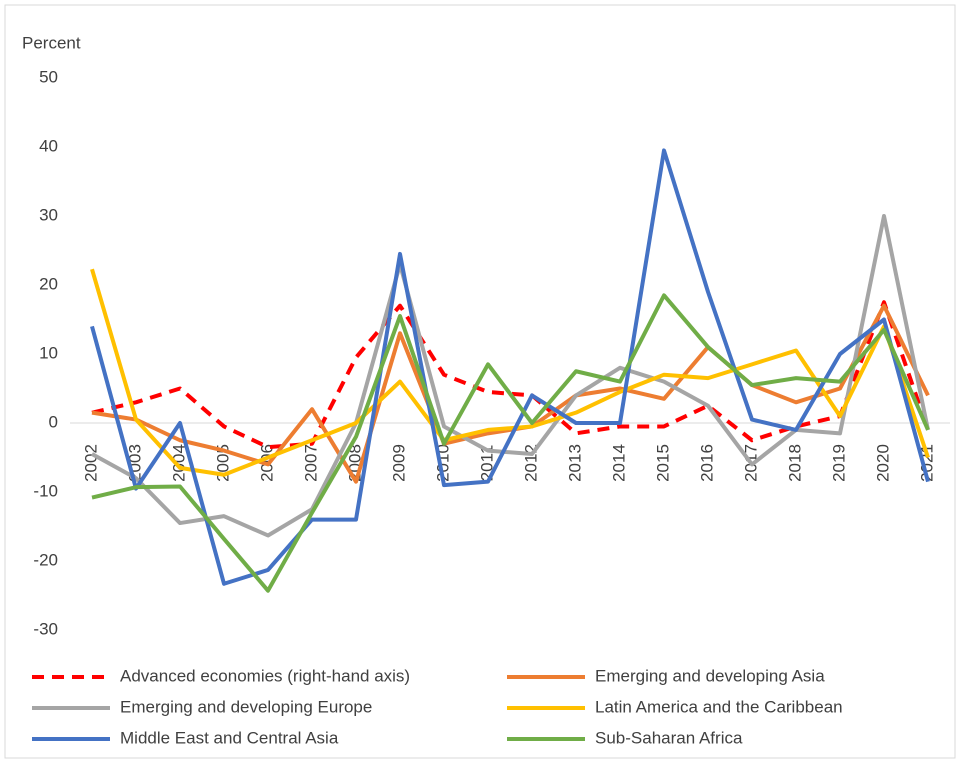 The height and width of the screenshot is (763, 961). I want to click on x-tick-label: 2004, so click(178, 463).